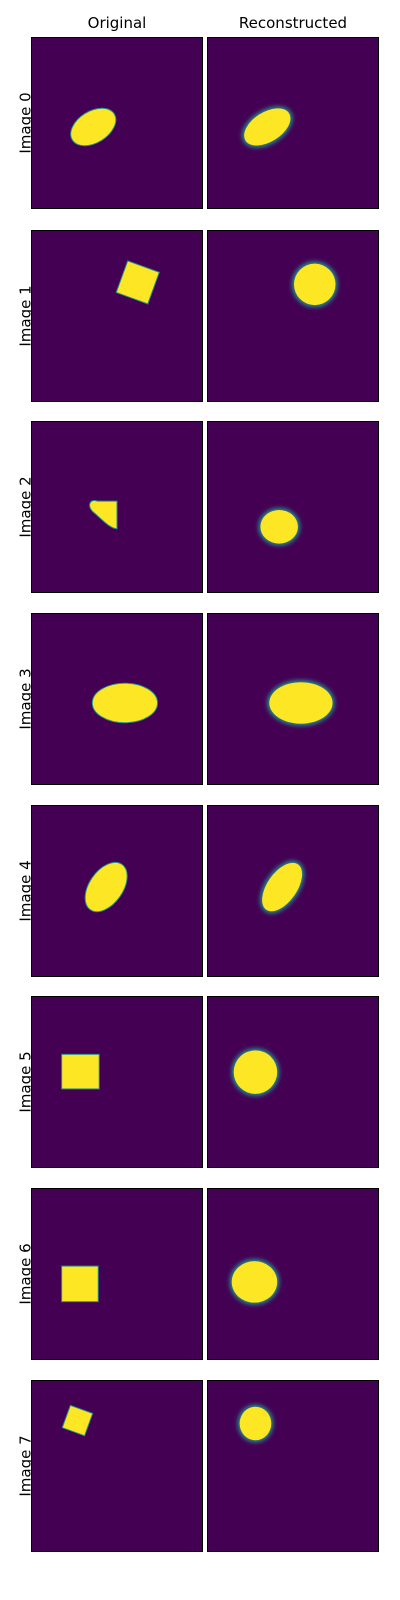 The height and width of the screenshot is (1600, 400). I want to click on heart-icon, so click(103, 514).